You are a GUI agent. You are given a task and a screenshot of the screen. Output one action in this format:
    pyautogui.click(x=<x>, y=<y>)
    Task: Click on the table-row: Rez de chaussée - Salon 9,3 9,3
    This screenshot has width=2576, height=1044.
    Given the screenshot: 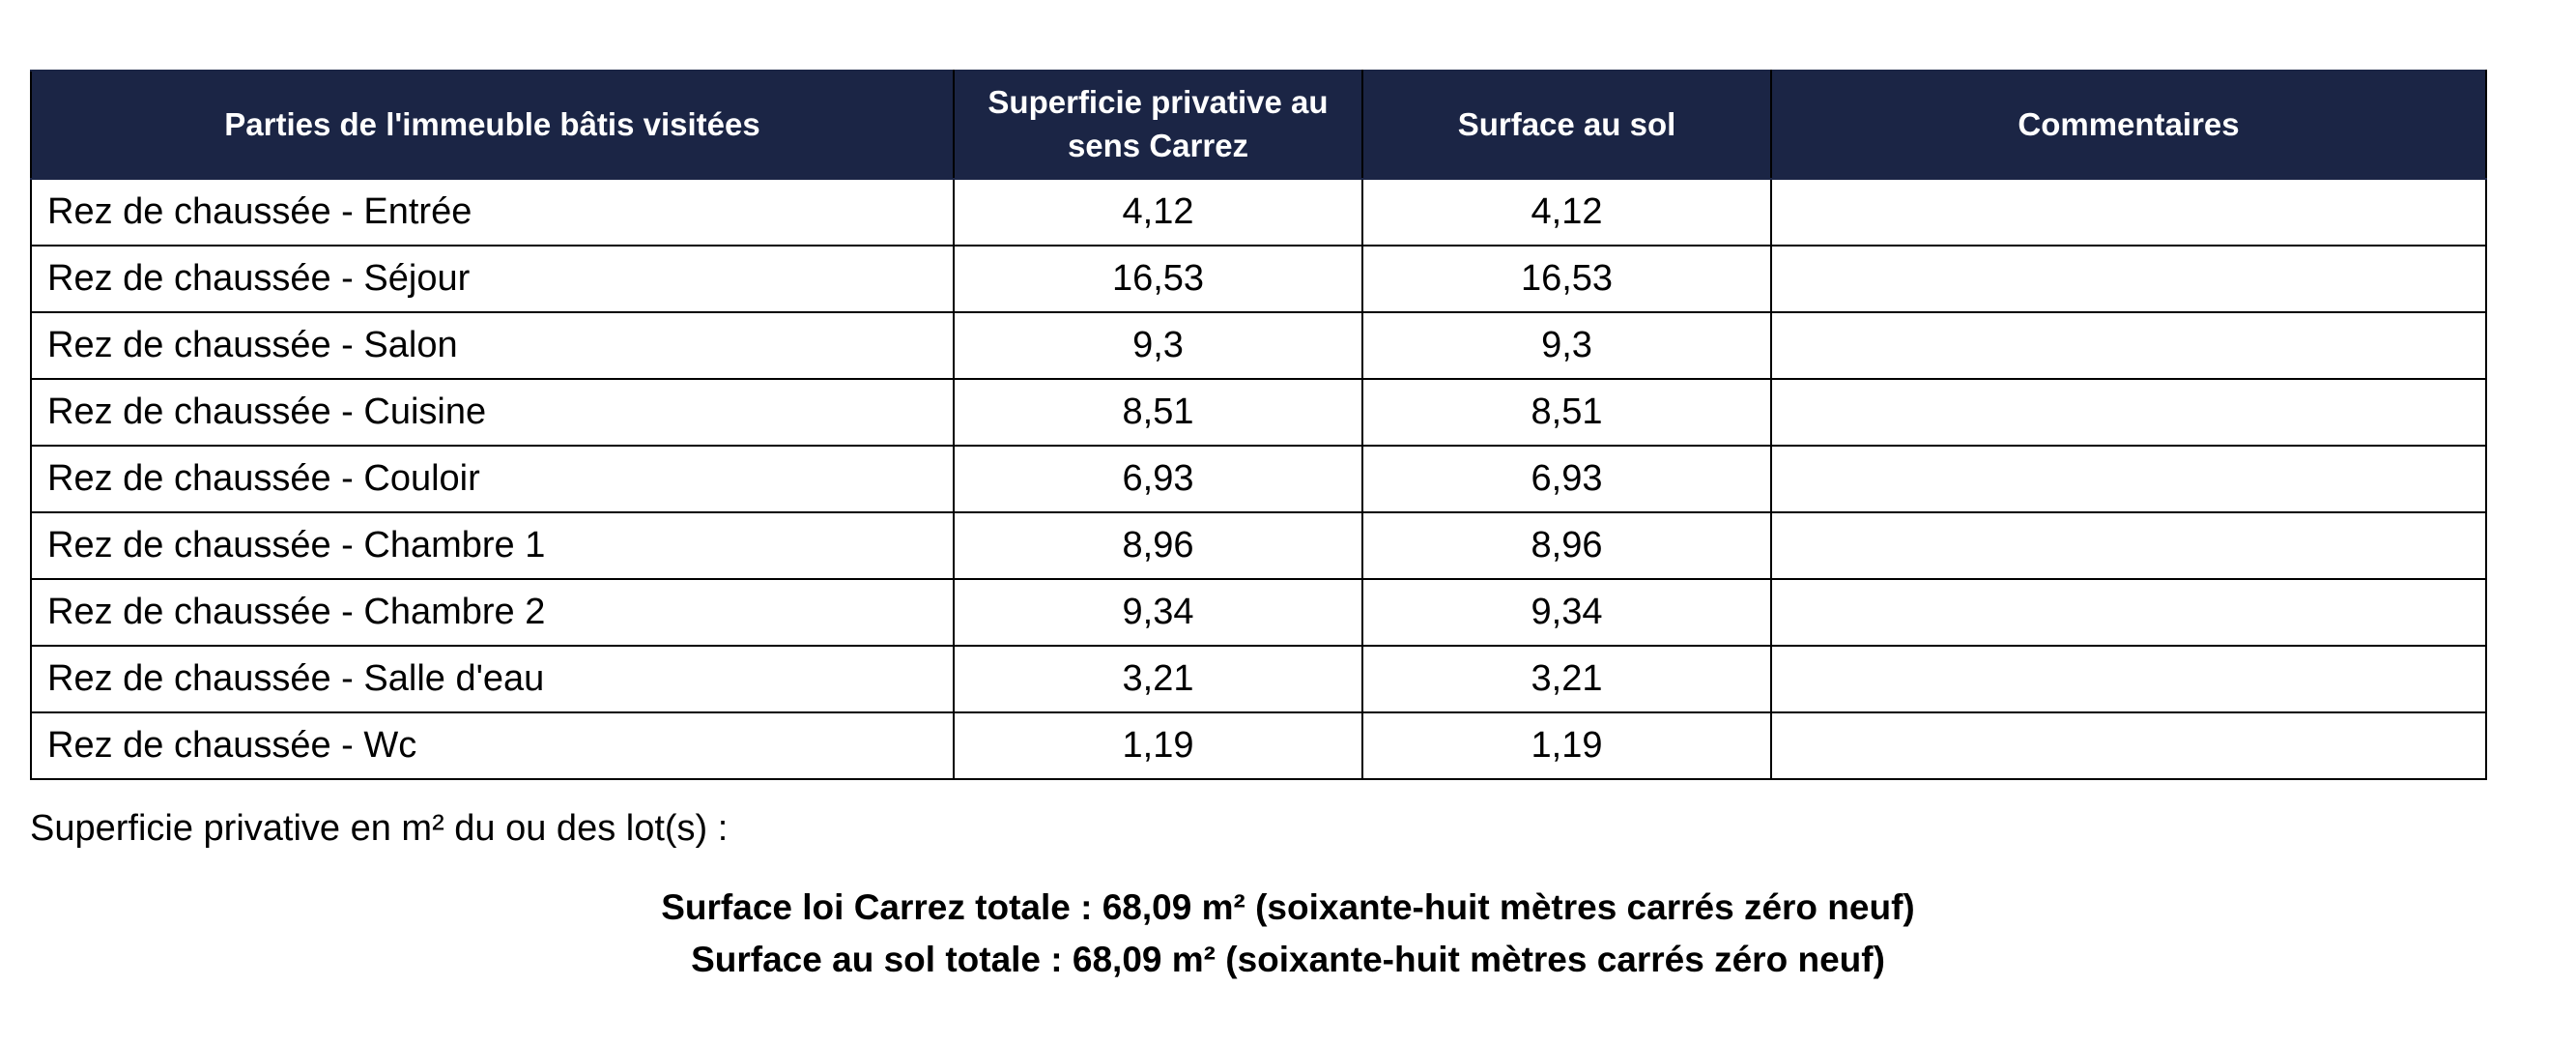 What is the action you would take?
    pyautogui.click(x=1259, y=346)
    